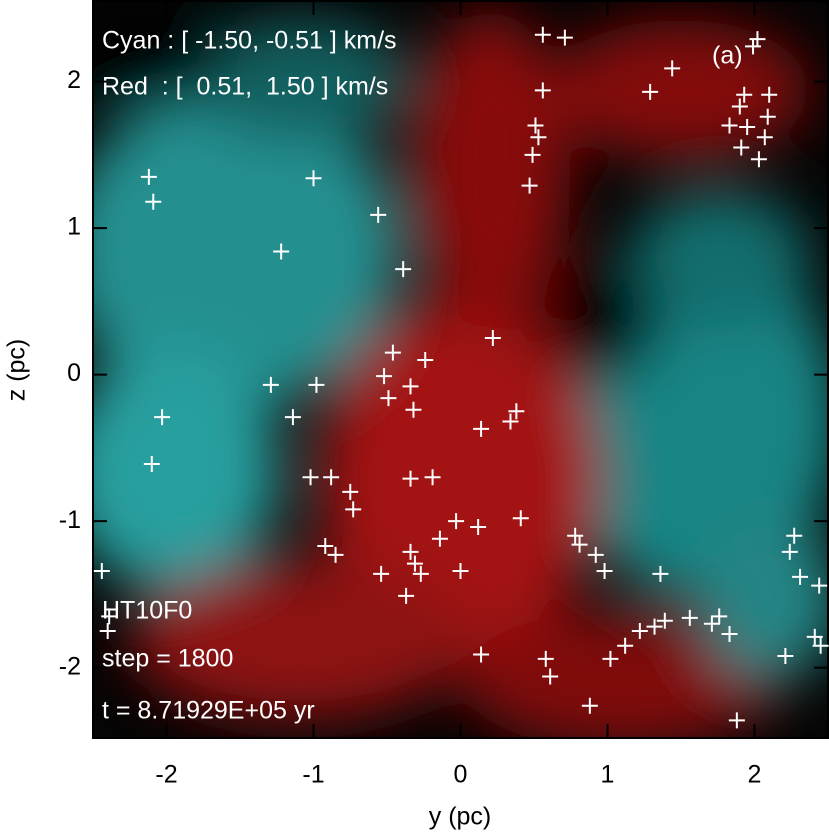 Image resolution: width=829 pixels, height=836 pixels. Describe the element at coordinates (608, 775) in the screenshot. I see `x-tick-label: 1` at that location.